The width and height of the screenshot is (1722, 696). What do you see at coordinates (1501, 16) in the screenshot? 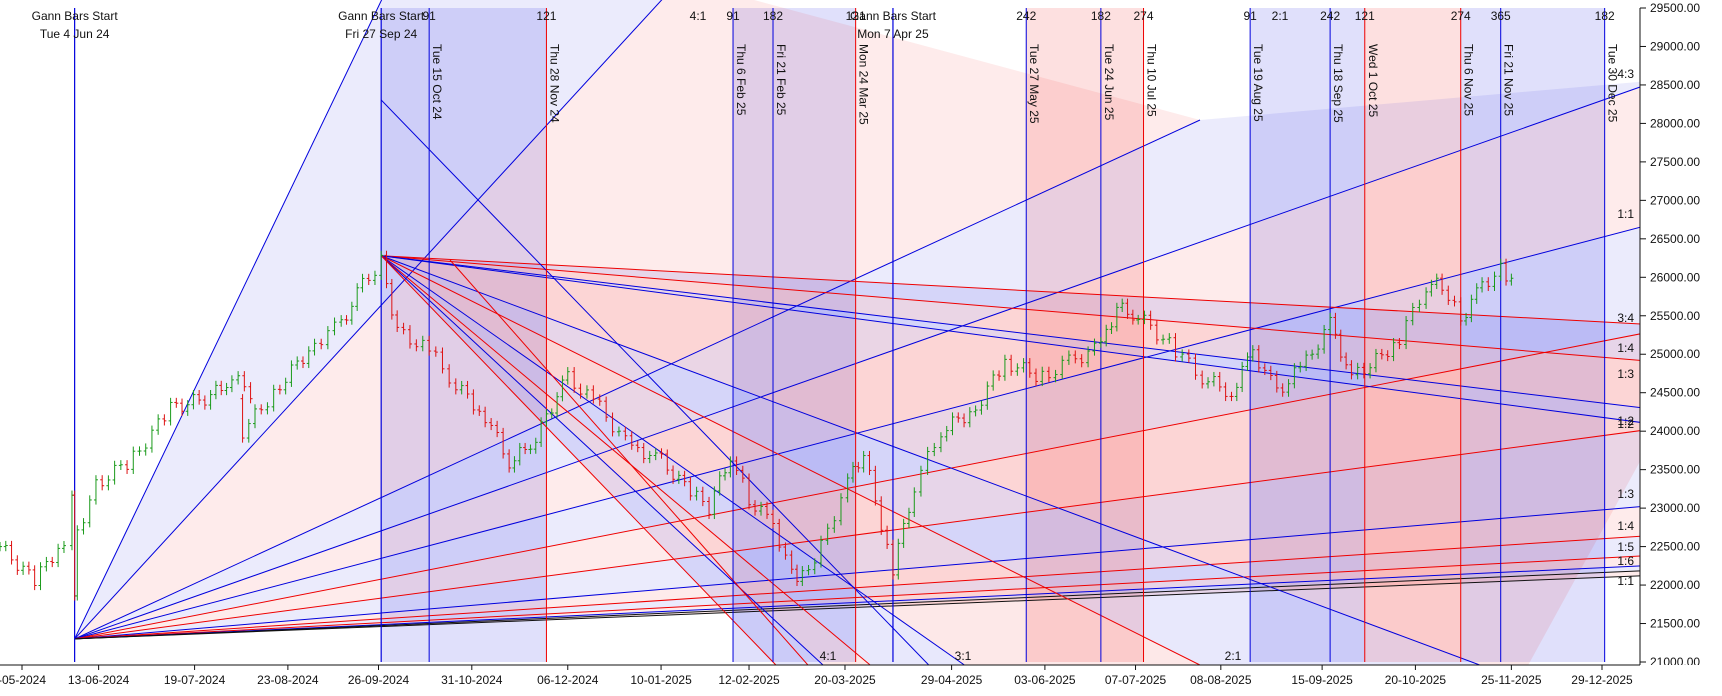
I see `cycle-top-label-12: 365` at bounding box center [1501, 16].